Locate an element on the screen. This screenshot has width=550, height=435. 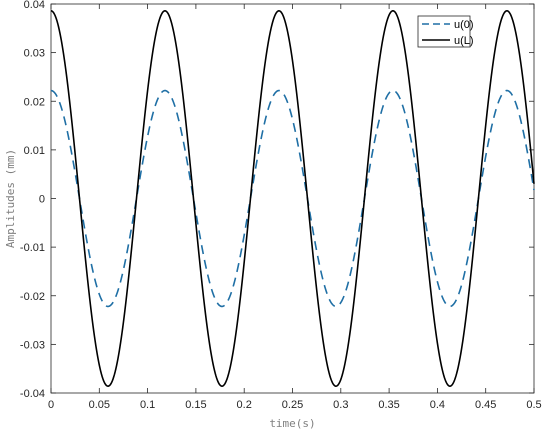
x-tick-label: 0.5 is located at coordinates (533, 405).